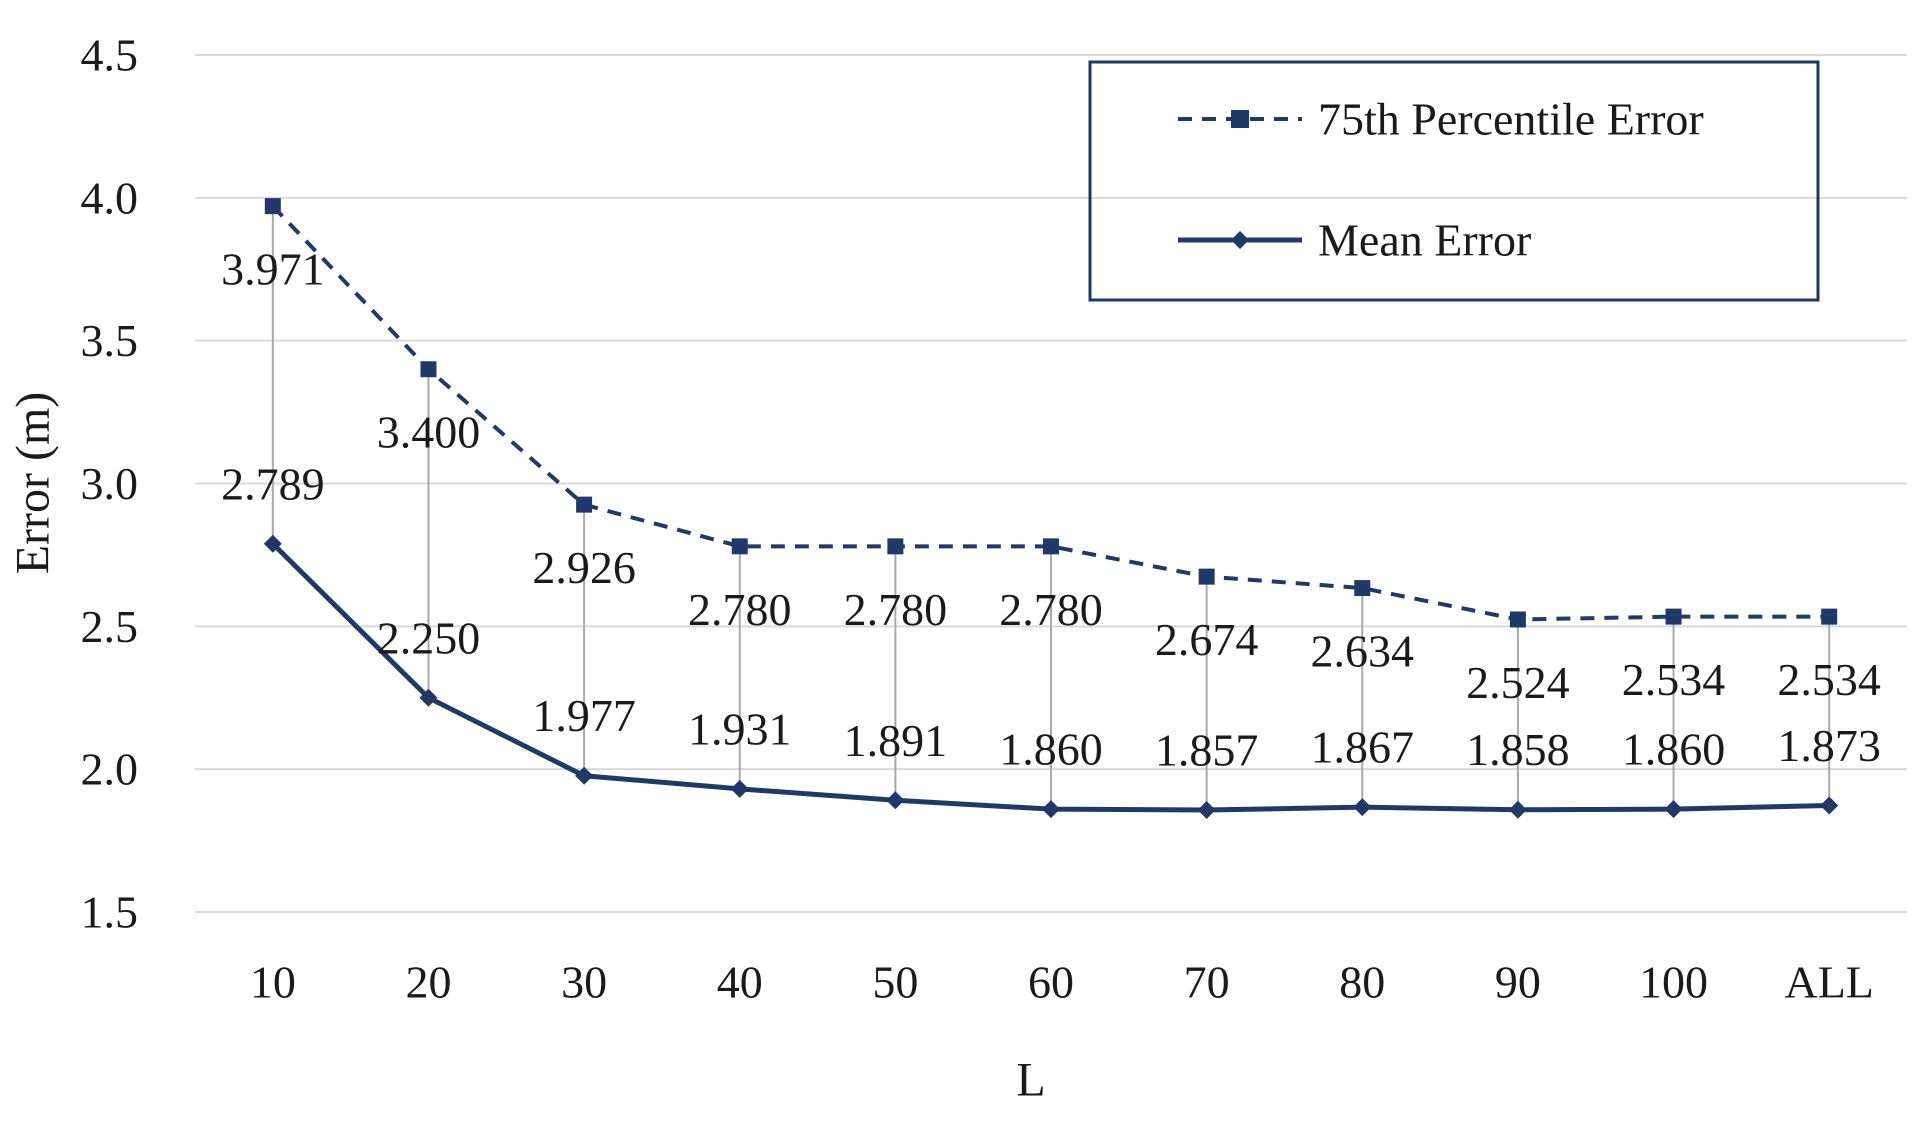  What do you see at coordinates (740, 728) in the screenshot?
I see `mean-error-label-40: 1.931` at bounding box center [740, 728].